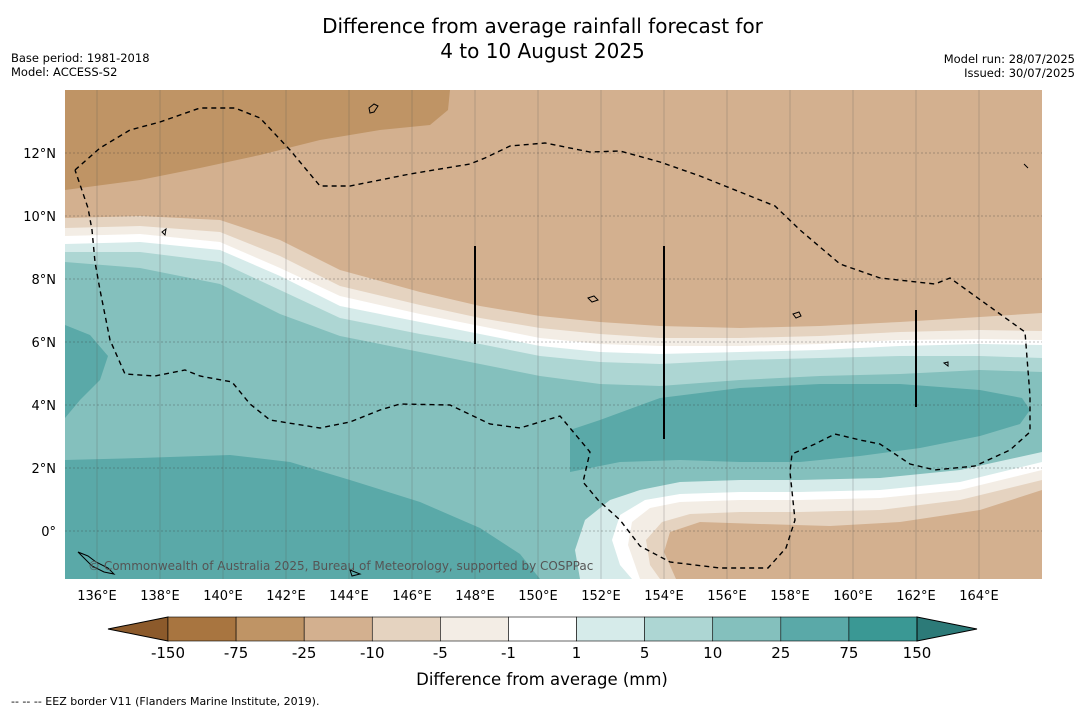 Image resolution: width=1085 pixels, height=713 pixels. What do you see at coordinates (645, 653) in the screenshot?
I see `colorbar-tick-label: 5` at bounding box center [645, 653].